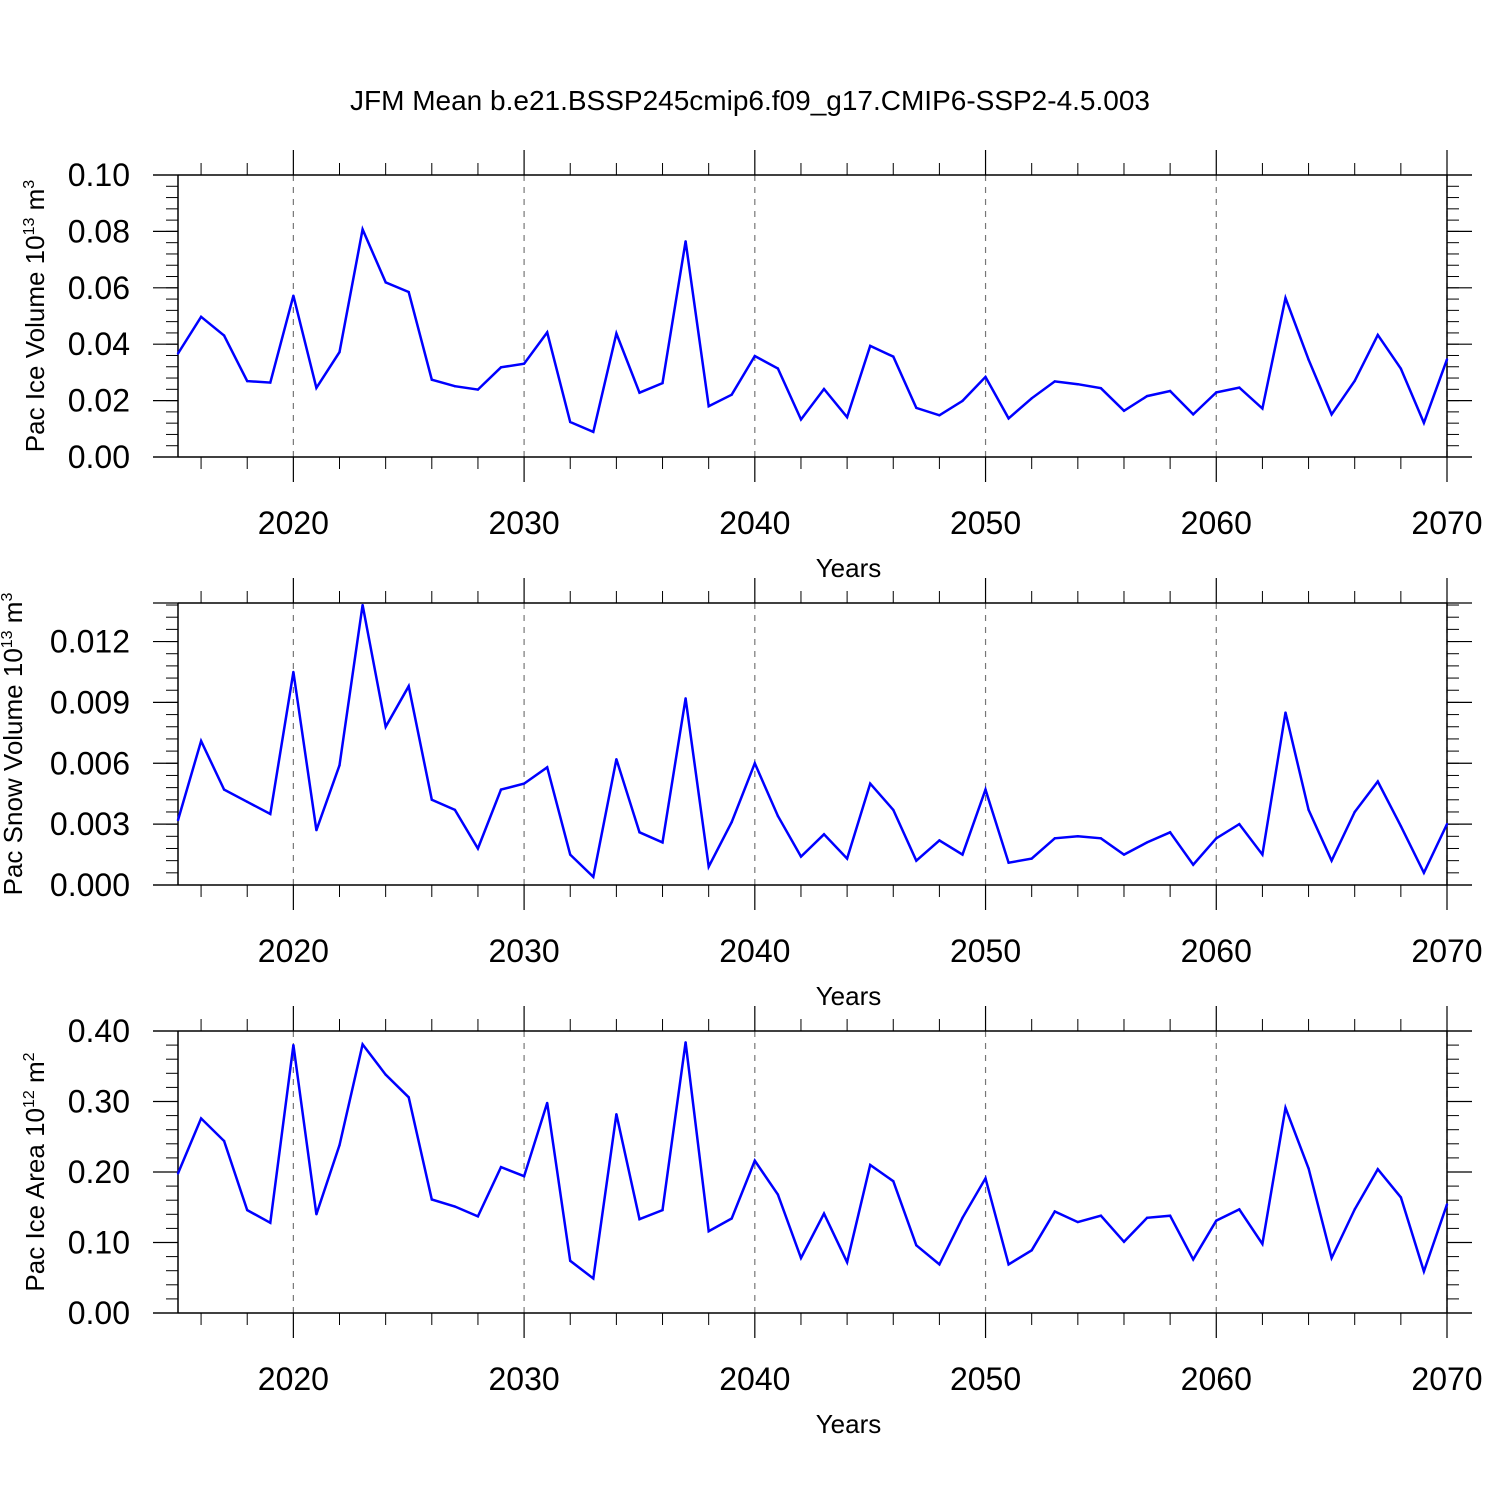 The height and width of the screenshot is (1500, 1500). What do you see at coordinates (1446, 951) in the screenshot?
I see `x-tick-label: 2070` at bounding box center [1446, 951].